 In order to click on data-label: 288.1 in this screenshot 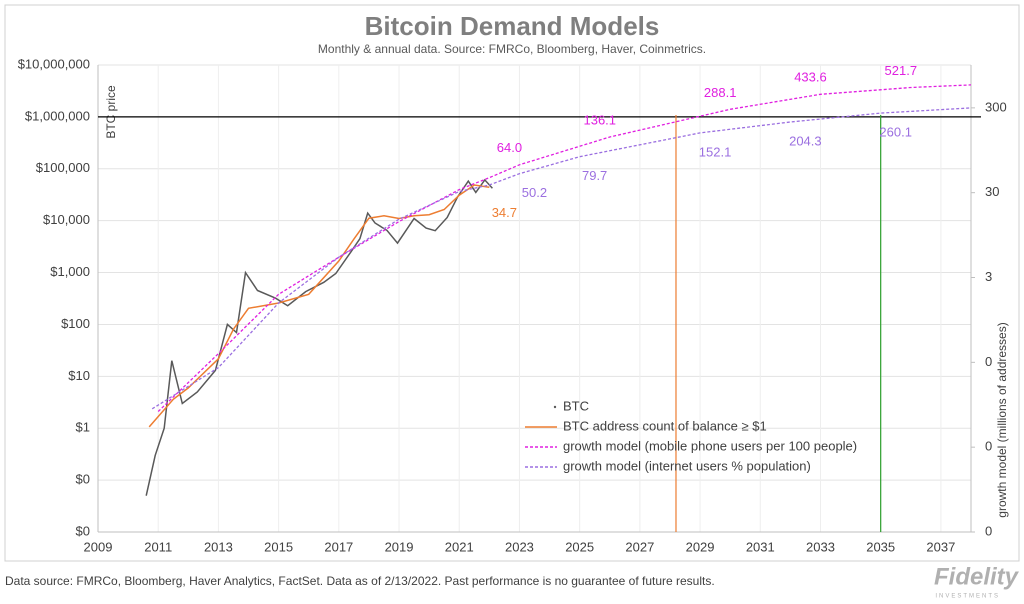, I will do `click(720, 92)`.